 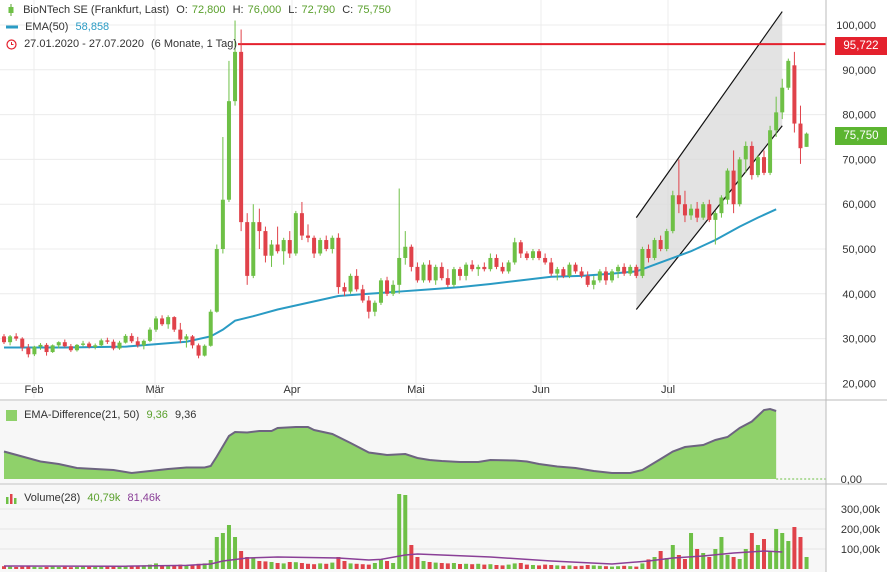 I want to click on low-label: L:, so click(x=293, y=10).